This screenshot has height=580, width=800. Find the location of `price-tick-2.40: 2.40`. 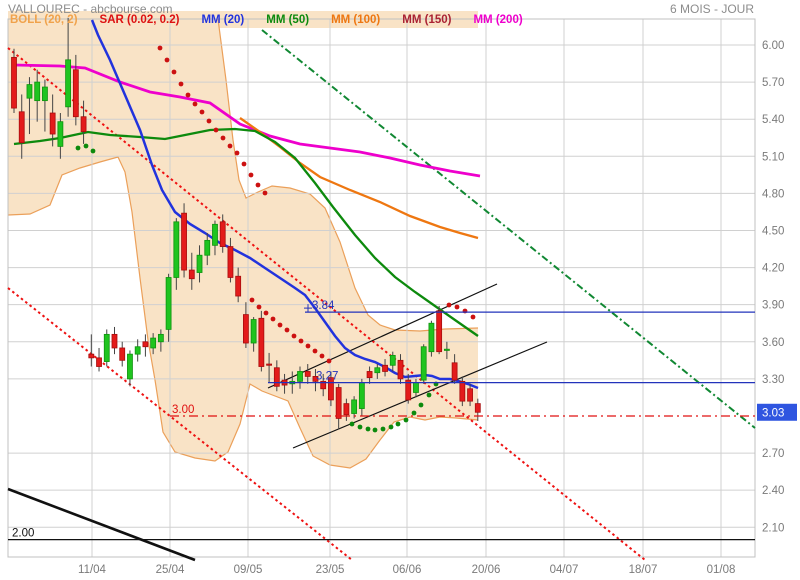

price-tick-2.40: 2.40 is located at coordinates (773, 491).